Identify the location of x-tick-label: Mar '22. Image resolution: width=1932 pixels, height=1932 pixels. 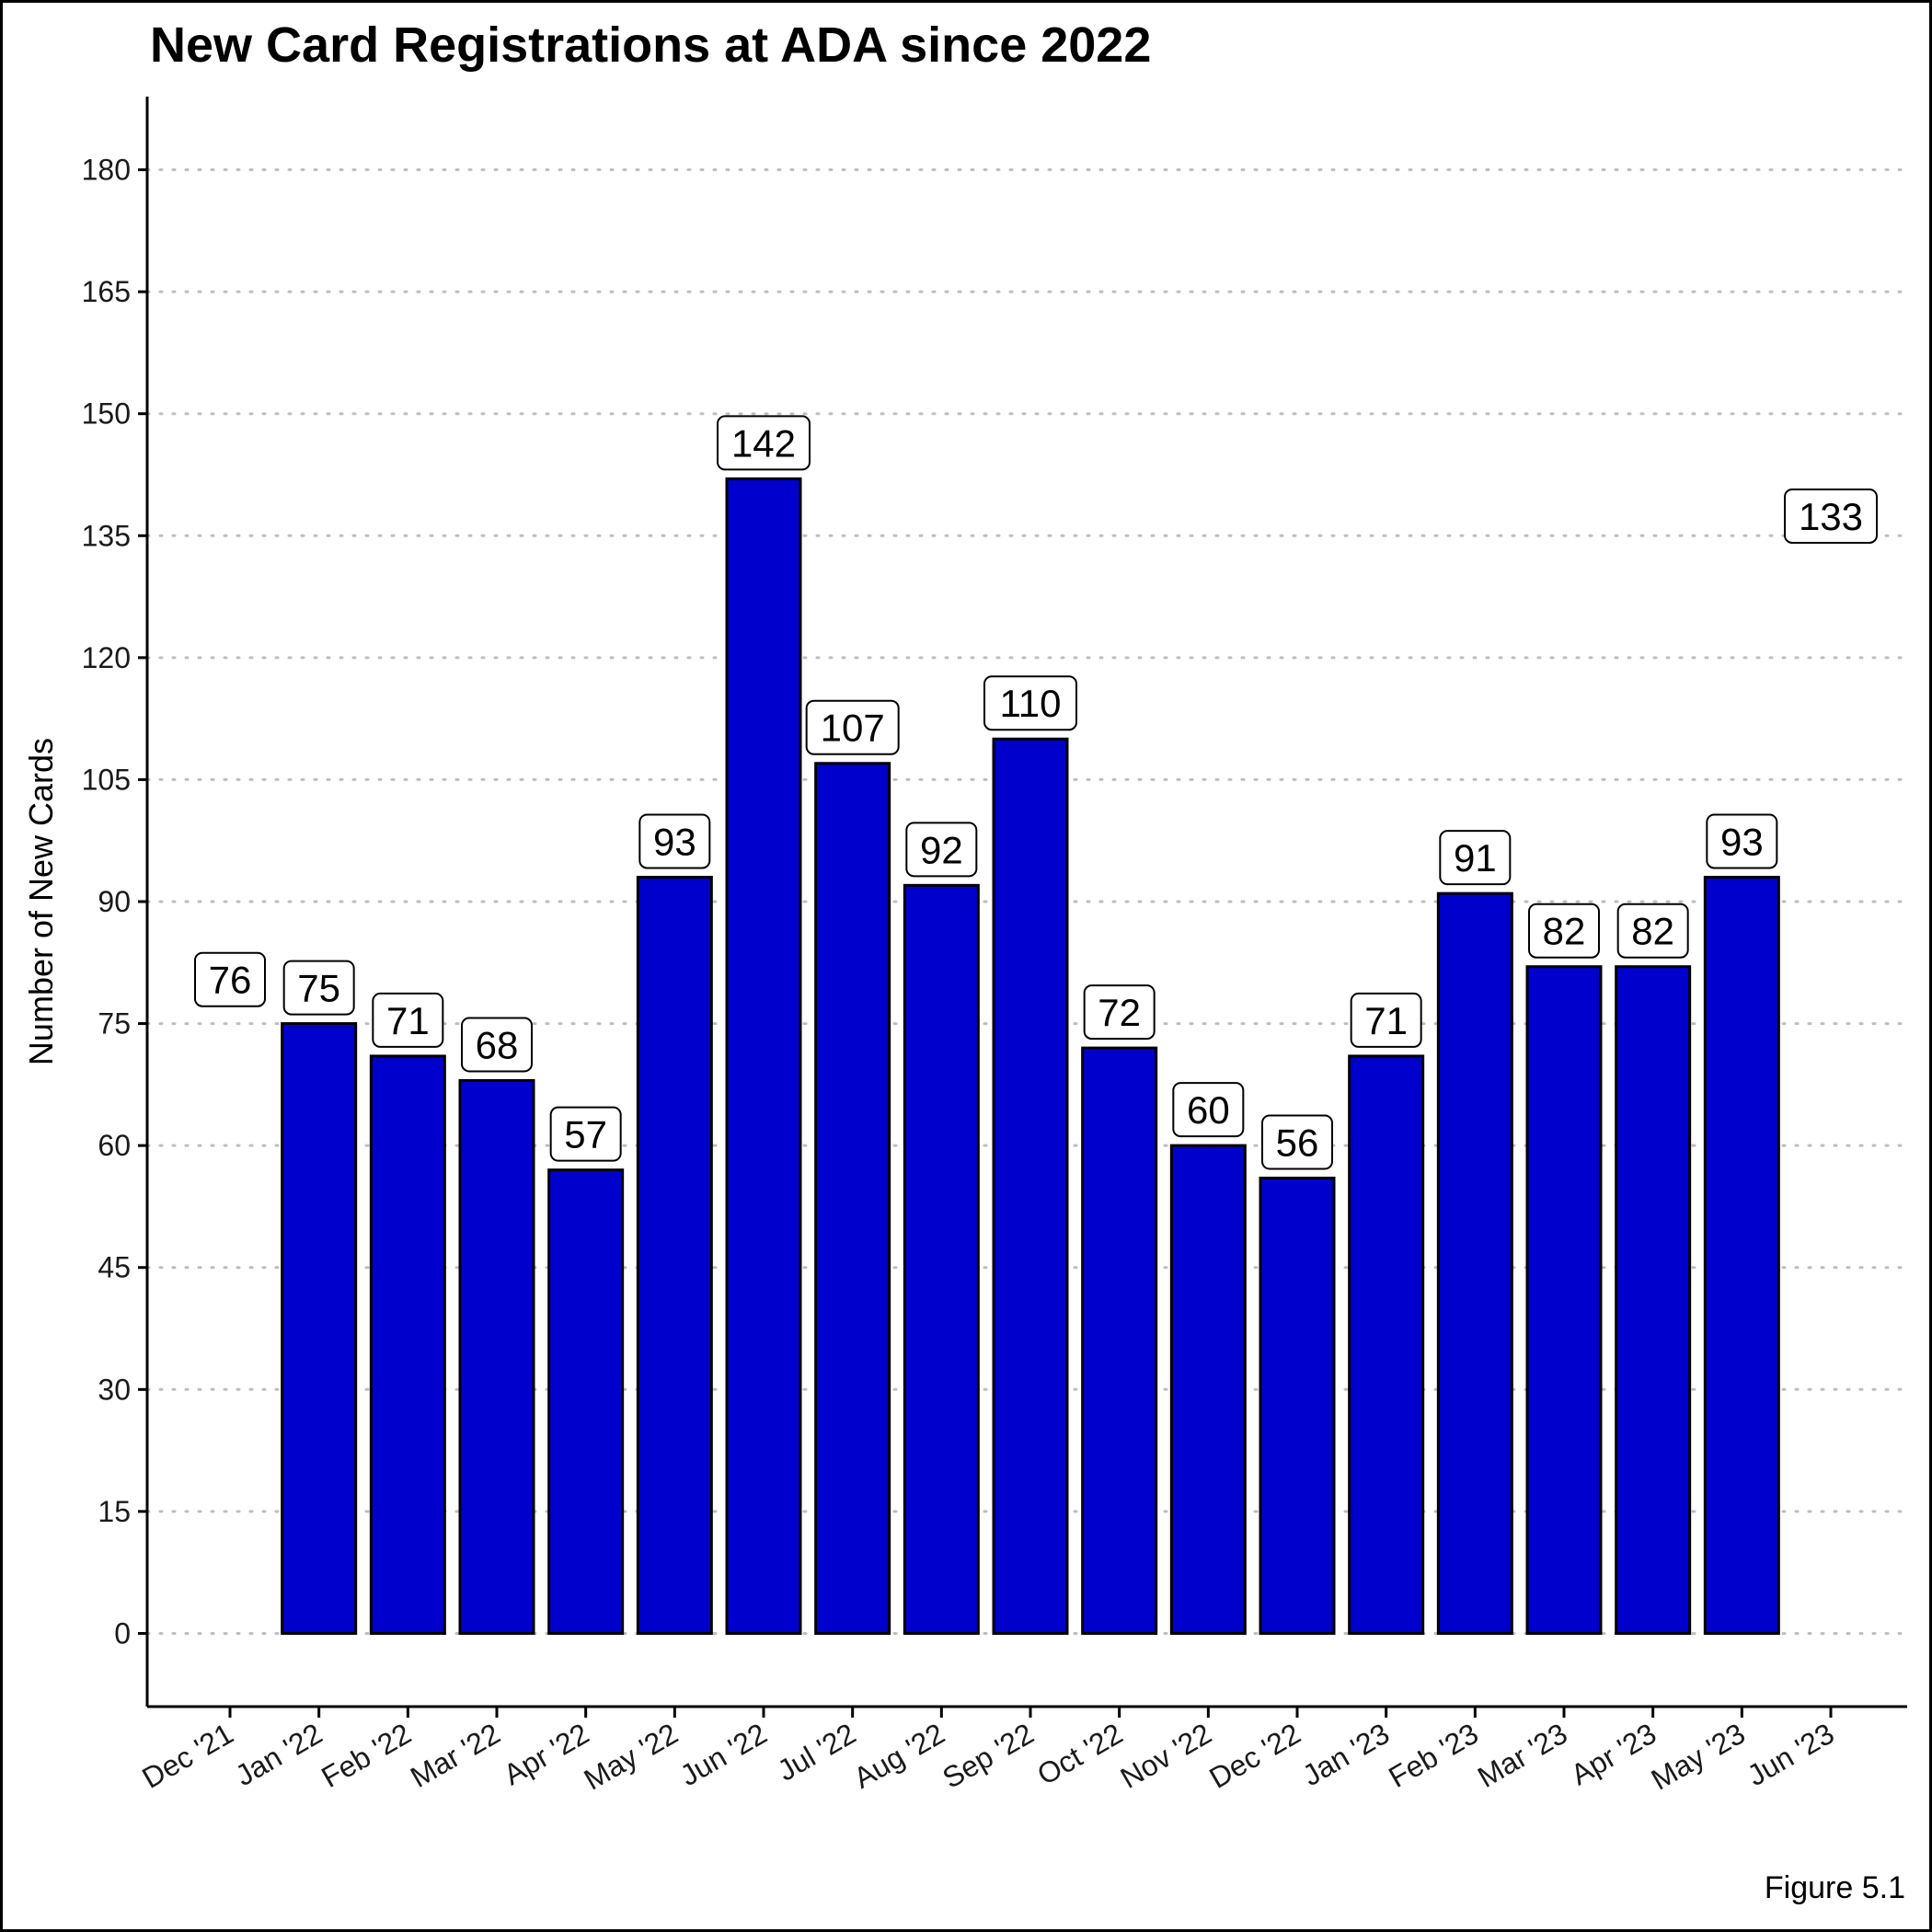
(455, 1755).